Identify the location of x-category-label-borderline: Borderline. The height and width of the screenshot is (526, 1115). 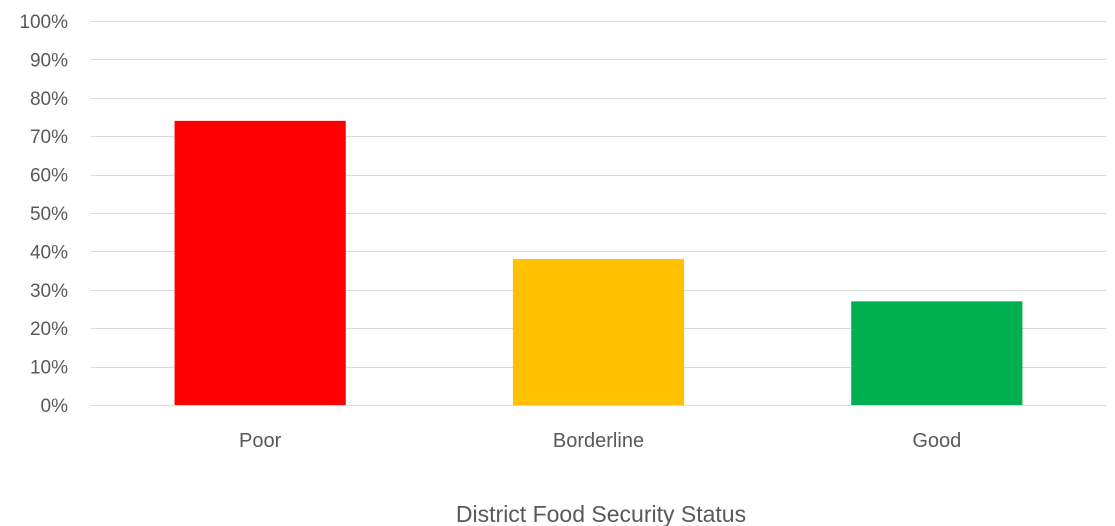
(598, 441).